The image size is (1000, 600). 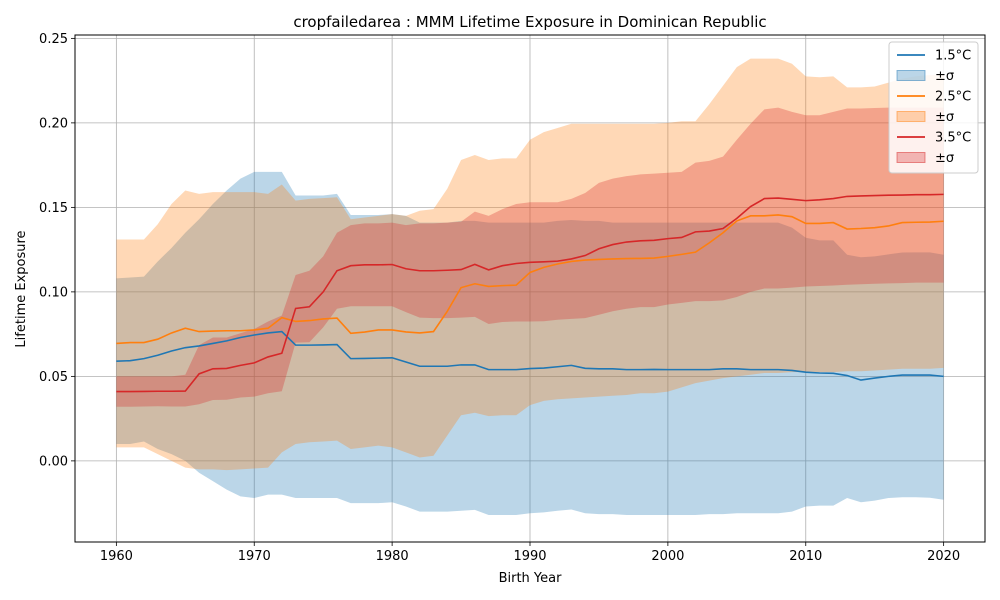 What do you see at coordinates (943, 556) in the screenshot?
I see `x-tick-label: 2020` at bounding box center [943, 556].